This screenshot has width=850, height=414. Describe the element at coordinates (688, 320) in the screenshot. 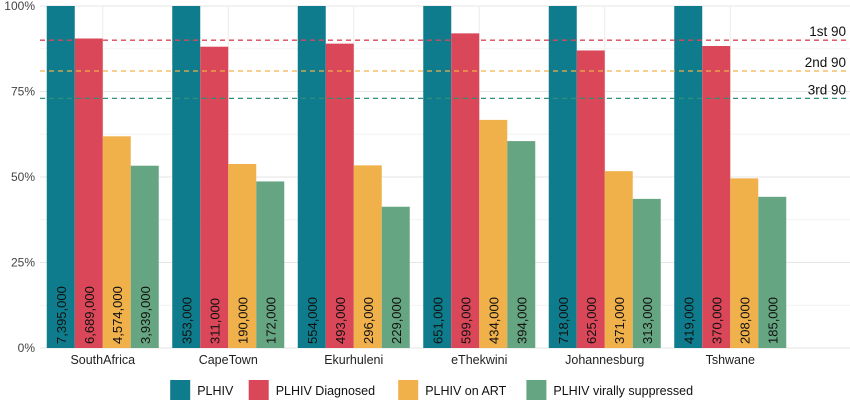

I see `bar-value-label: 419,000` at that location.